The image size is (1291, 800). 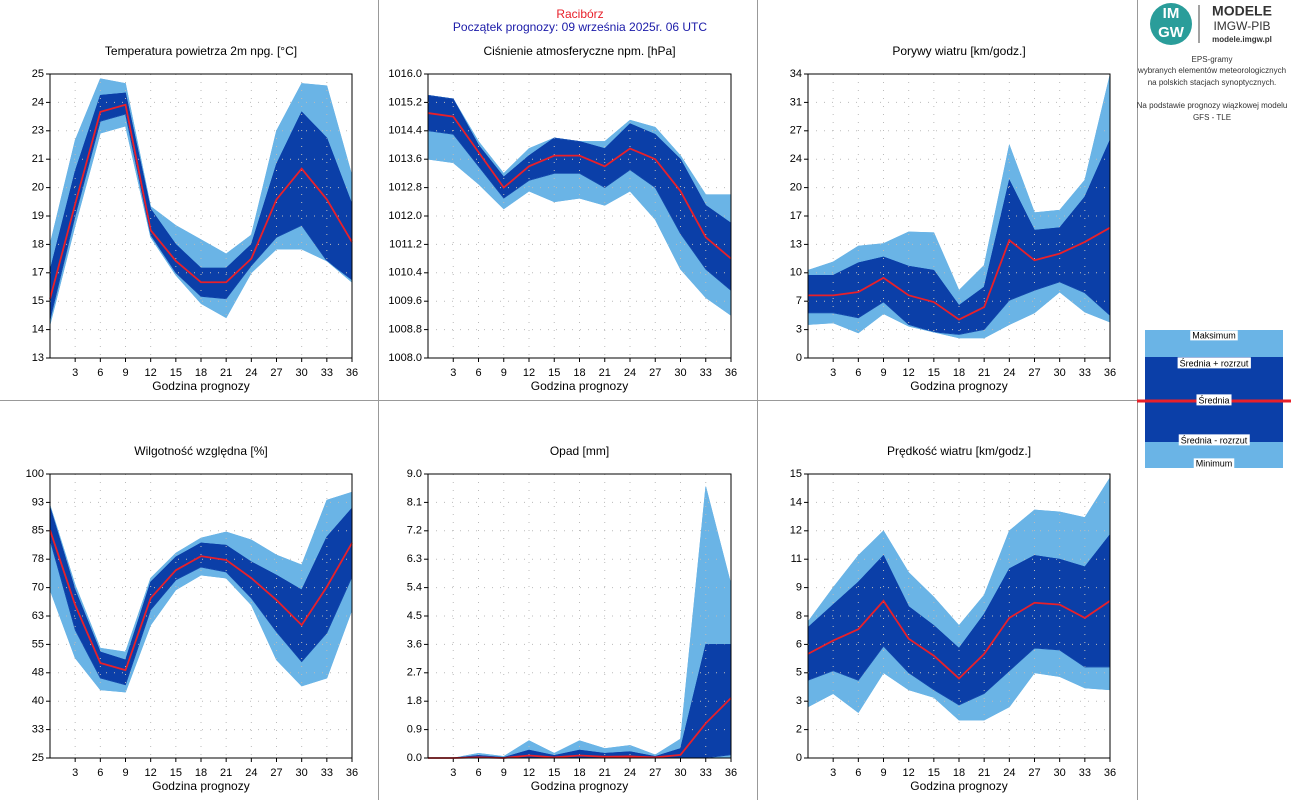 What do you see at coordinates (38, 216) in the screenshot?
I see `y-tick-label: 19` at bounding box center [38, 216].